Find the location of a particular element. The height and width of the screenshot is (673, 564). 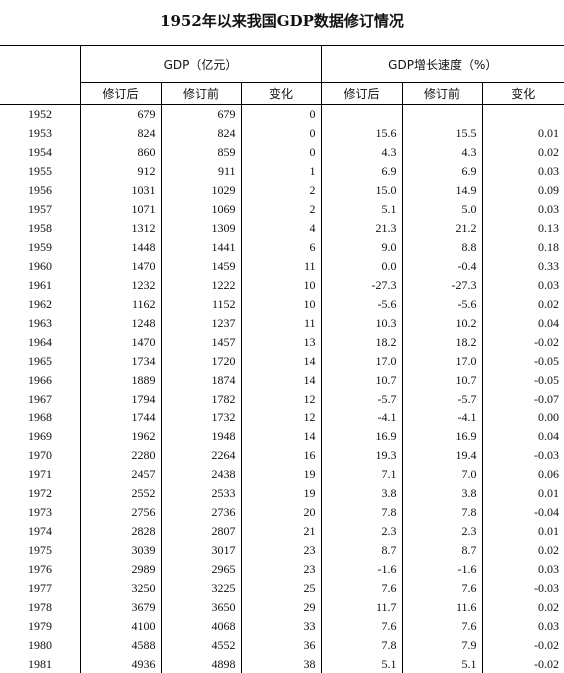

growth-revised-cell: 7.6 is located at coordinates (361, 587).